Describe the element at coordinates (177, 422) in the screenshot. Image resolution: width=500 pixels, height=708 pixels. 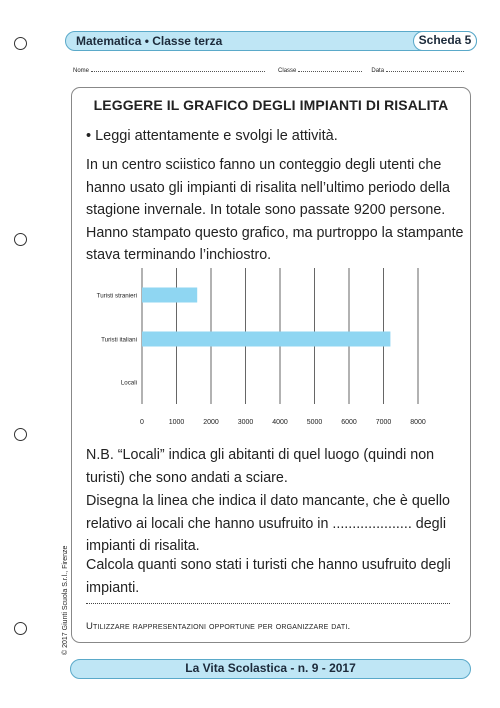
I see `x-tick-label: 1000` at that location.